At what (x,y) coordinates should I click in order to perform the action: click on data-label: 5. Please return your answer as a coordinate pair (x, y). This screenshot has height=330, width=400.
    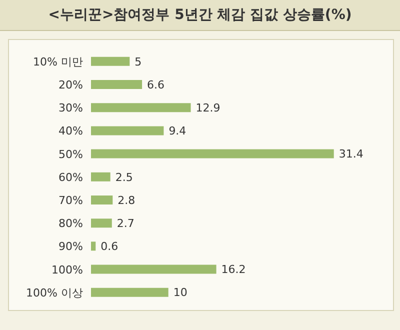
    Looking at the image, I should click on (138, 61).